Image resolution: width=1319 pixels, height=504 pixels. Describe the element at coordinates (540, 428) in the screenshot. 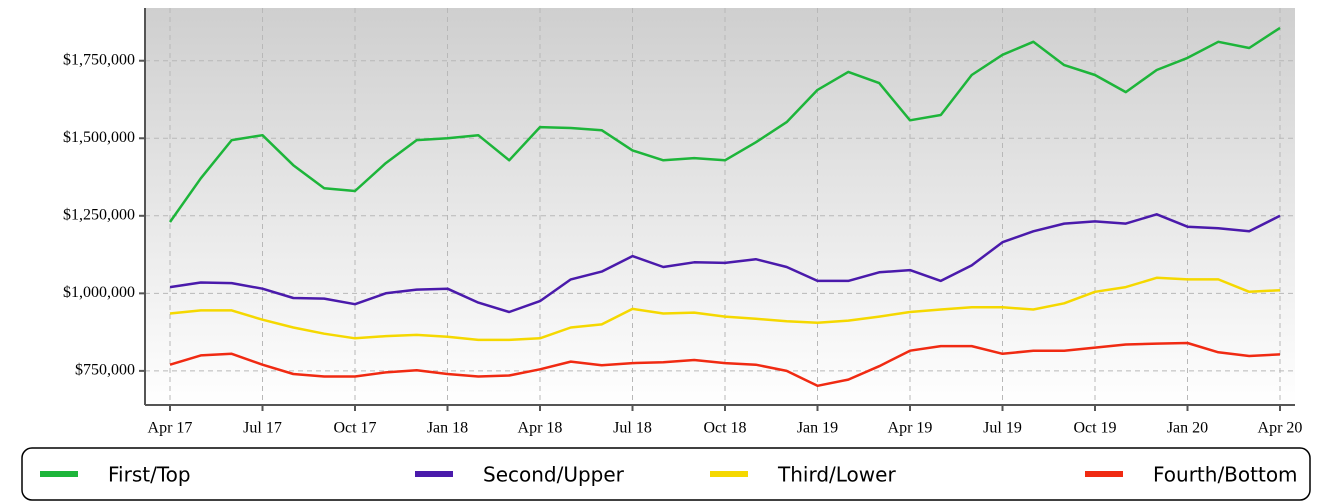

I see `x-tick-label: Apr 18` at that location.